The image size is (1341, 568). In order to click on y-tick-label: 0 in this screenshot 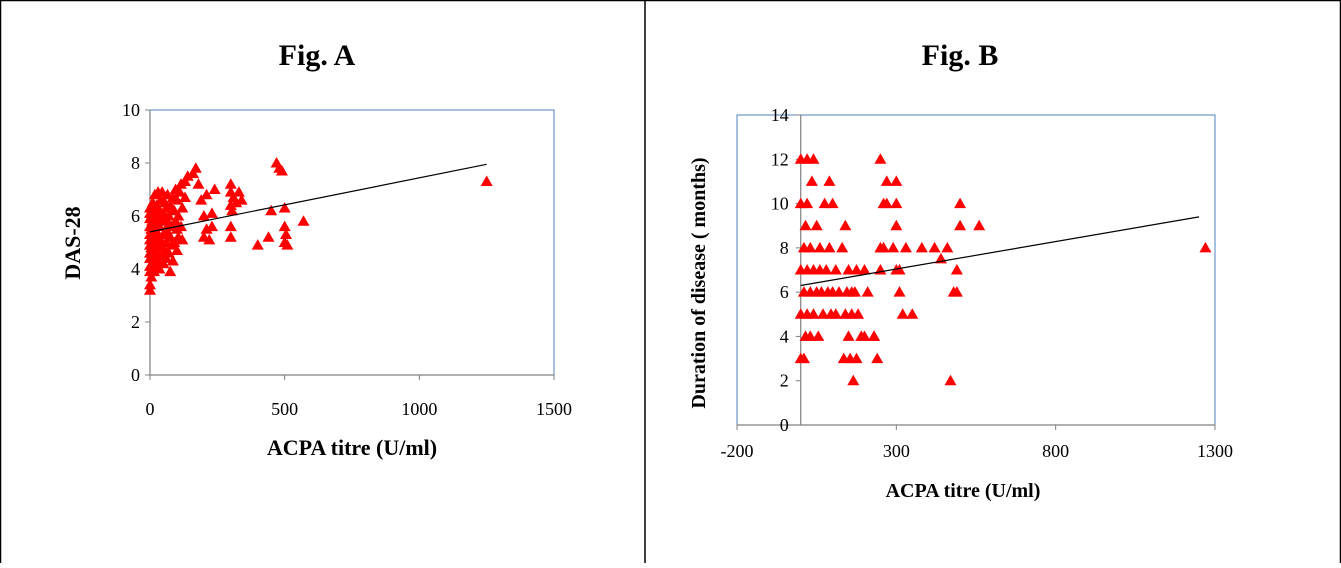, I will do `click(784, 425)`.